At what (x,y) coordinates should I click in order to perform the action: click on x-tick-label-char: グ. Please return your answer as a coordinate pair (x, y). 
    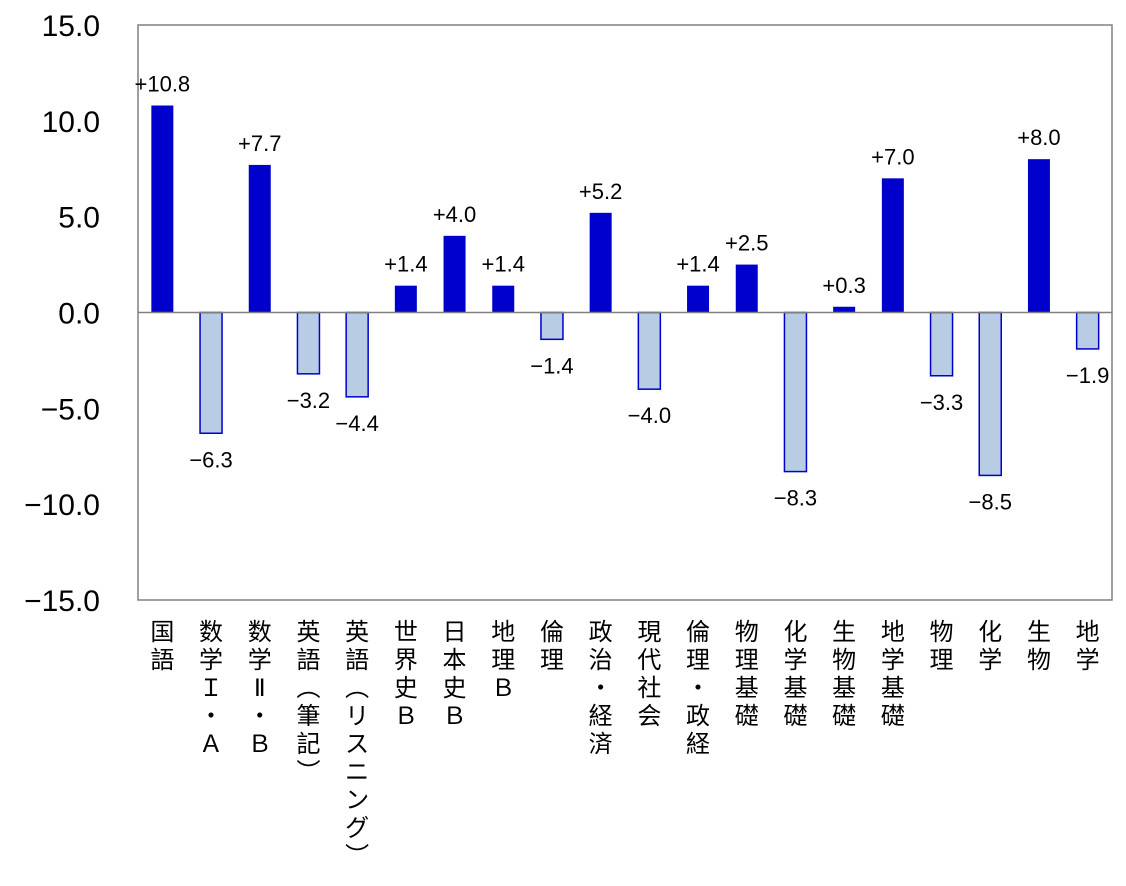
    Looking at the image, I should click on (357, 828).